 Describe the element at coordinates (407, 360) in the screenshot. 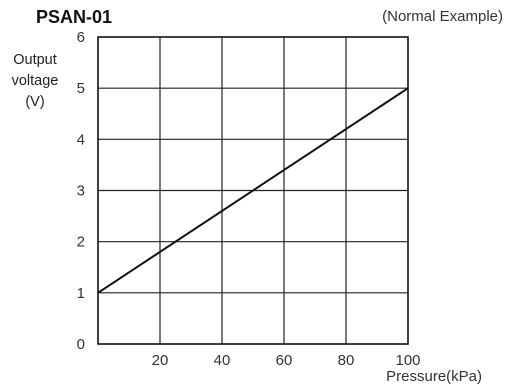

I see `x-tick-label-100: 100` at that location.